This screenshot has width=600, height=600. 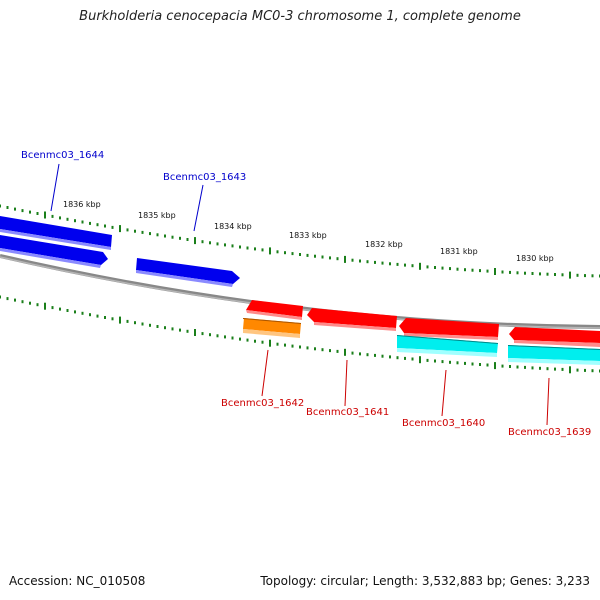 What do you see at coordinates (77, 581) in the screenshot?
I see `accession-text: Accession: NC_010508` at bounding box center [77, 581].